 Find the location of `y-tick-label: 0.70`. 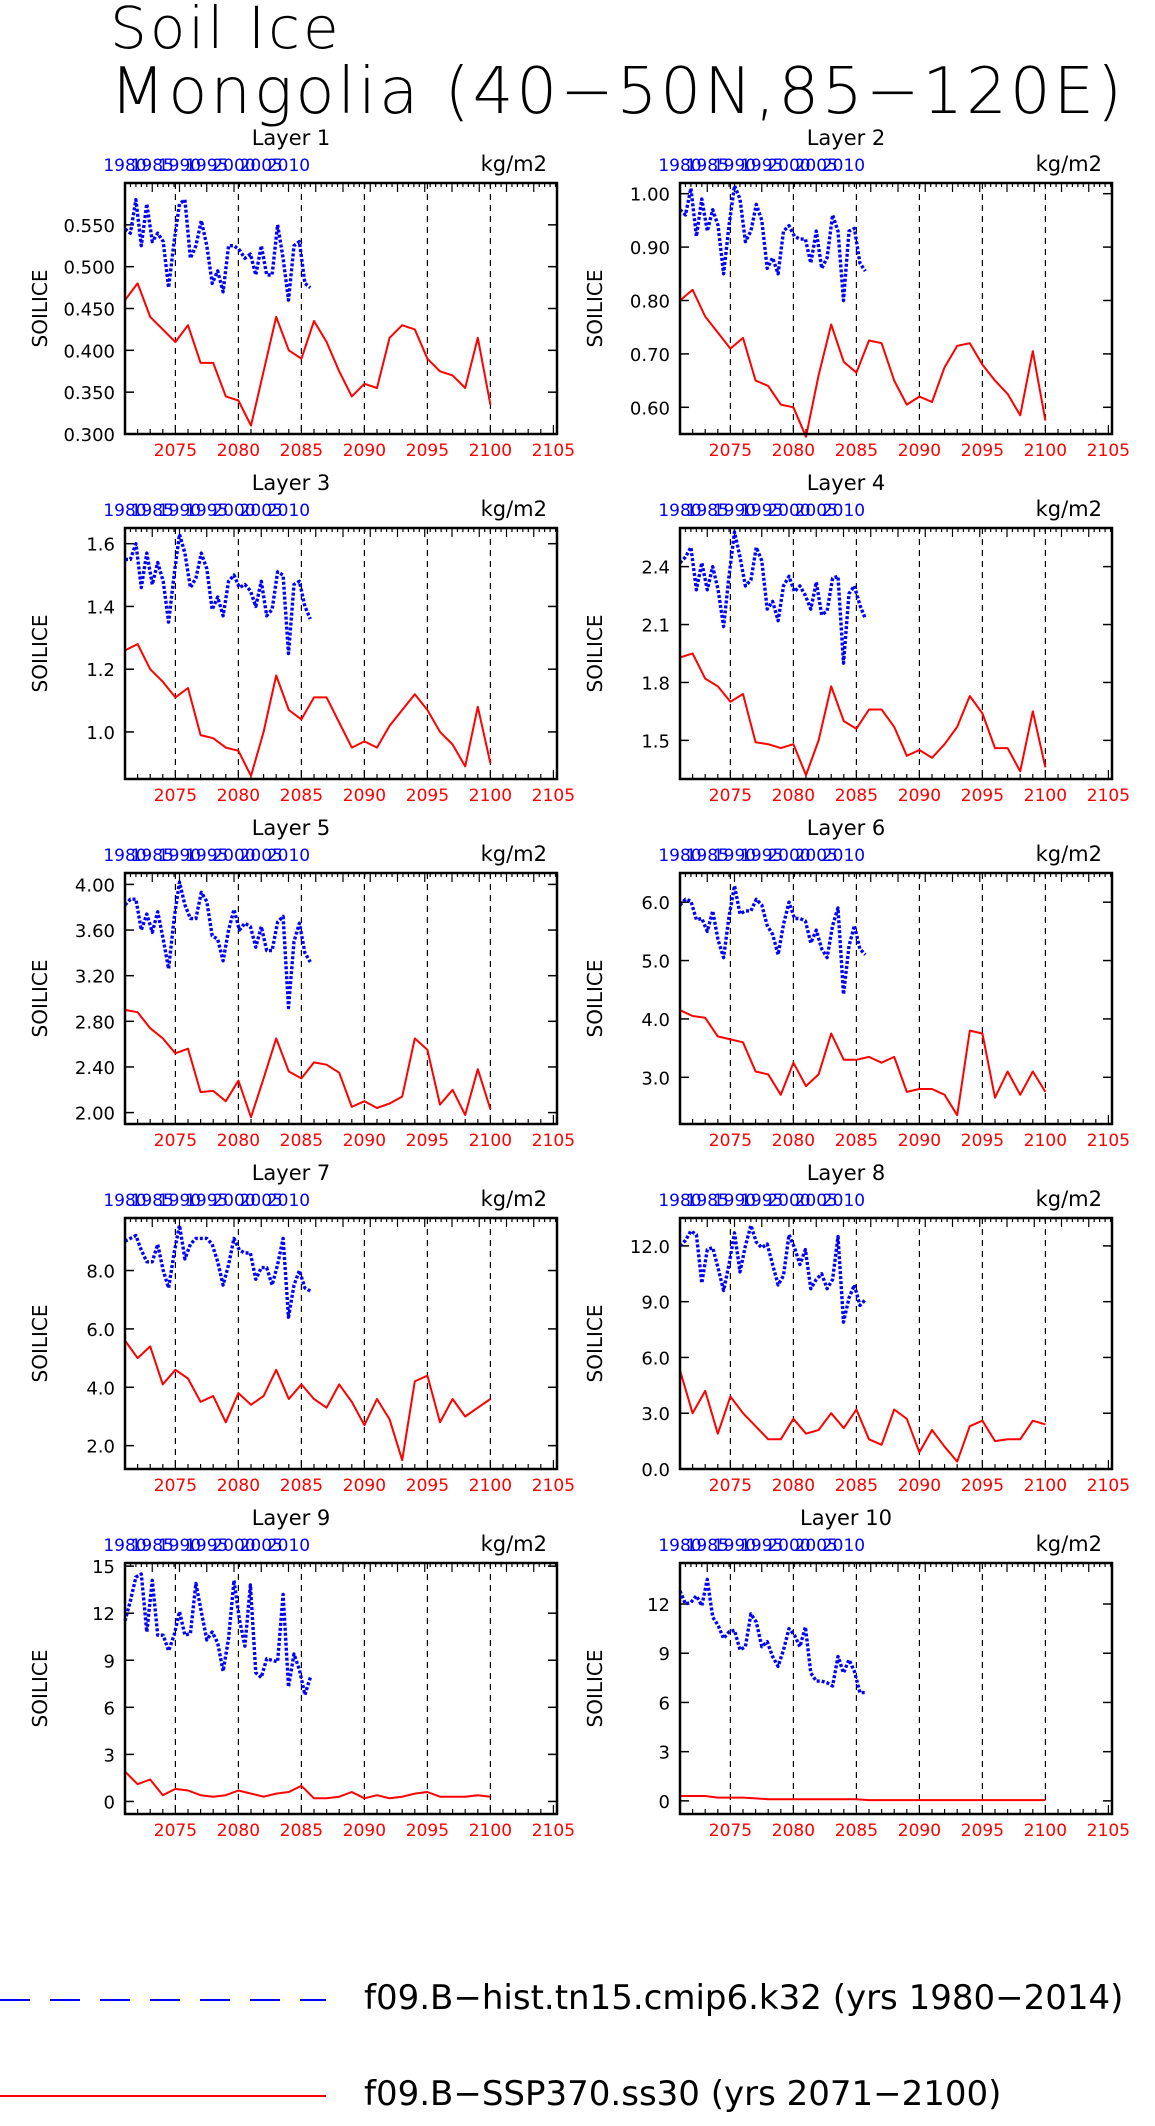

y-tick-label: 0.70 is located at coordinates (650, 355).